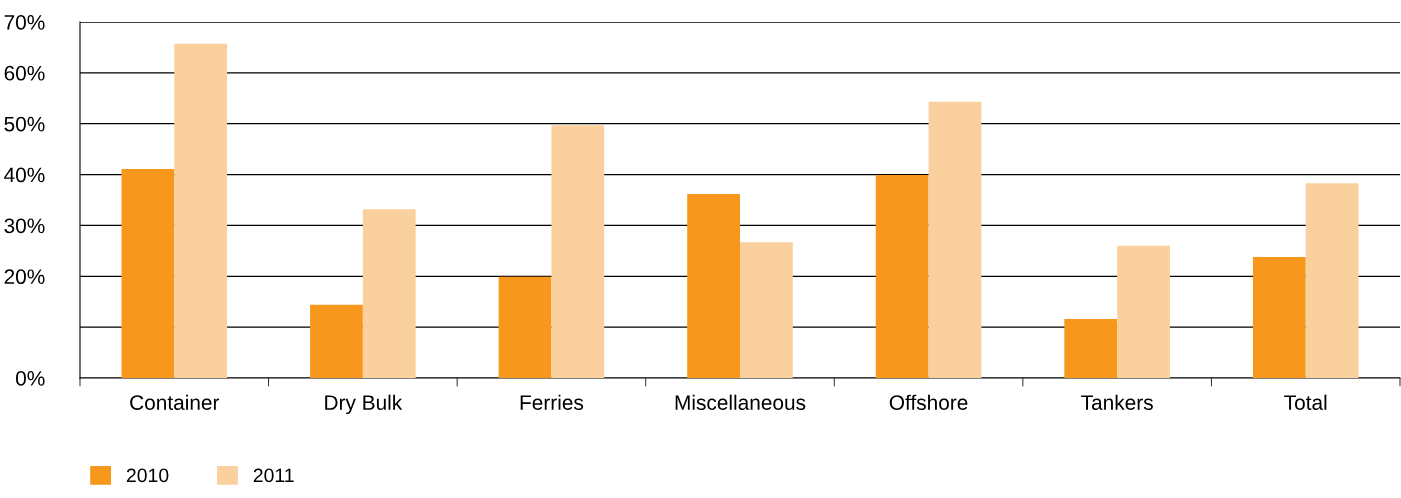 The width and height of the screenshot is (1401, 498). Describe the element at coordinates (175, 402) in the screenshot. I see `x-tick-label: Container` at that location.